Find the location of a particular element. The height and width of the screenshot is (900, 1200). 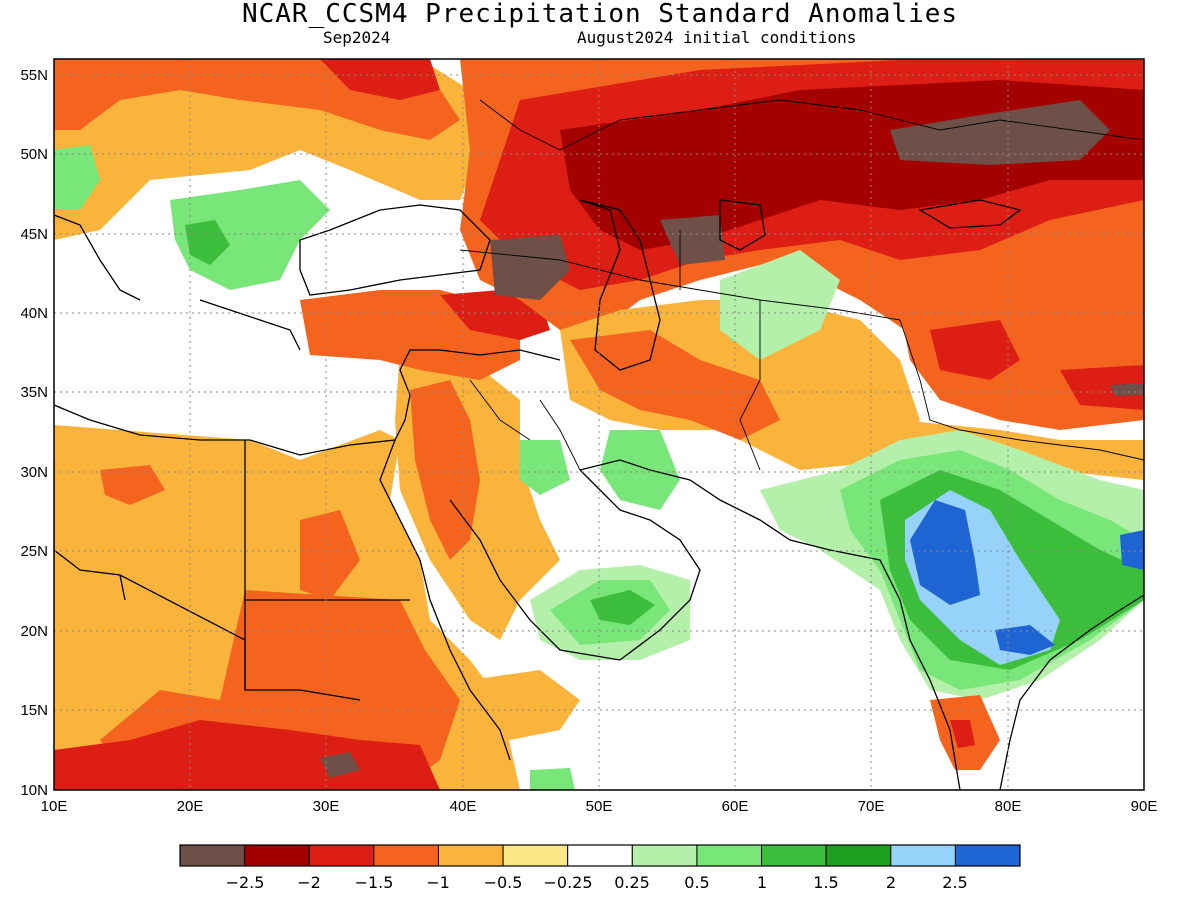

valid-month-label: Sep2024 is located at coordinates (357, 37).